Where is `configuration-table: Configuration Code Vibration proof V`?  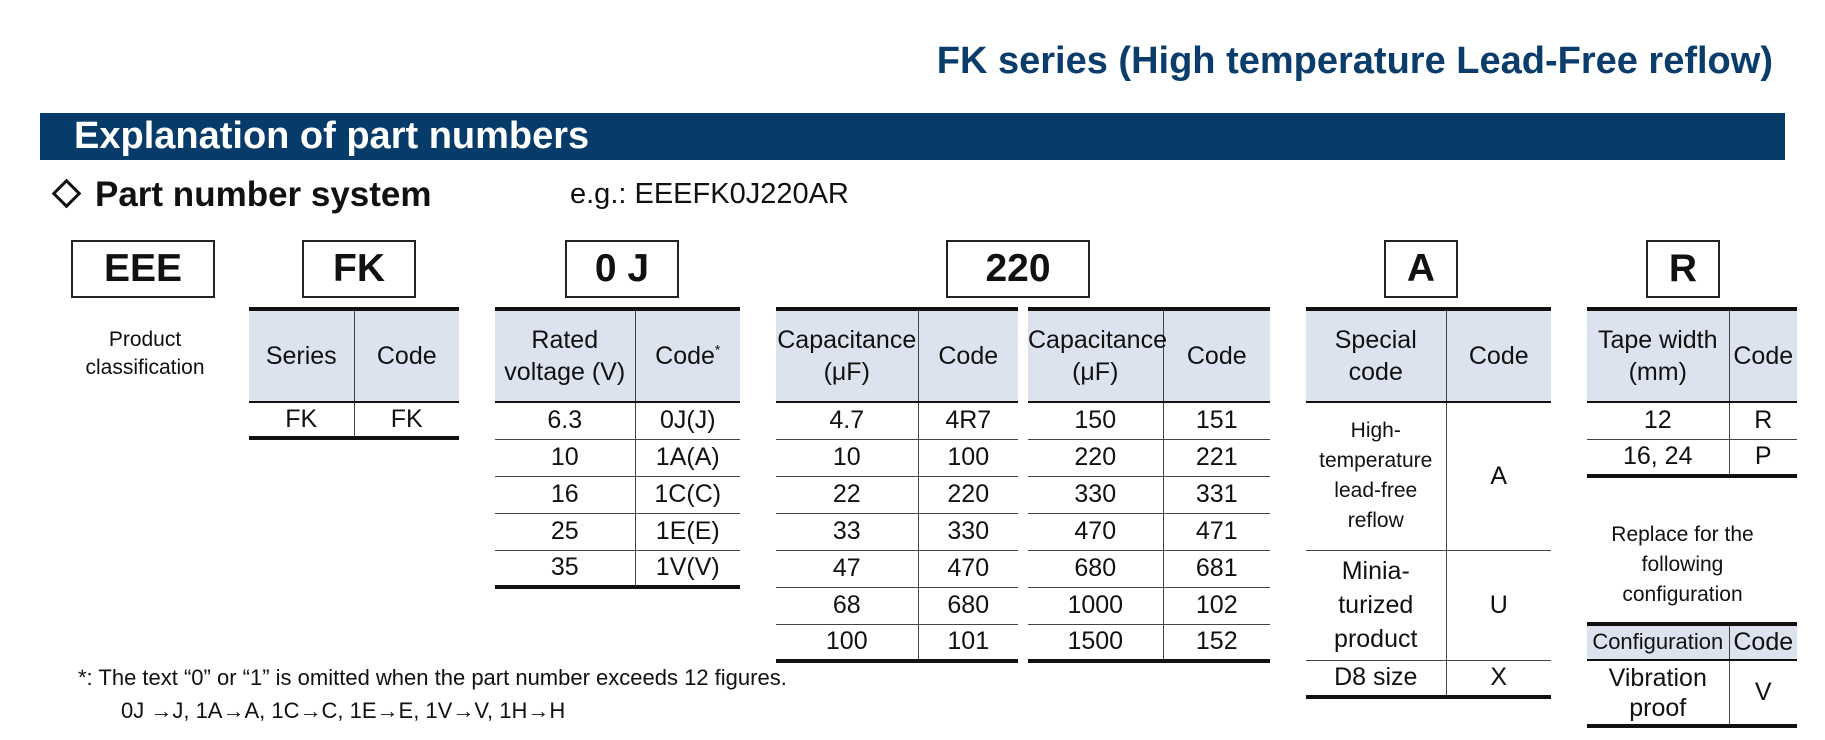 configuration-table: Configuration Code Vibration proof V is located at coordinates (1692, 675).